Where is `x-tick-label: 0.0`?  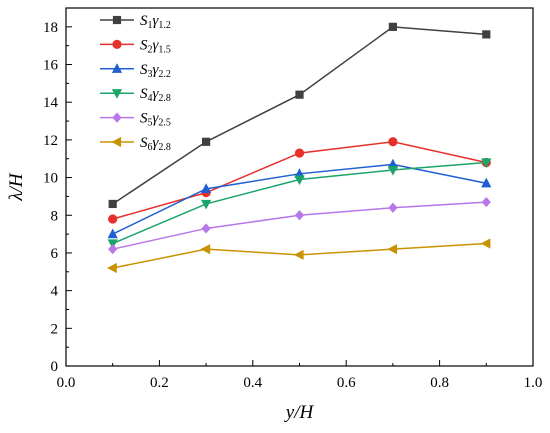
x-tick-label: 0.0 is located at coordinates (66, 383).